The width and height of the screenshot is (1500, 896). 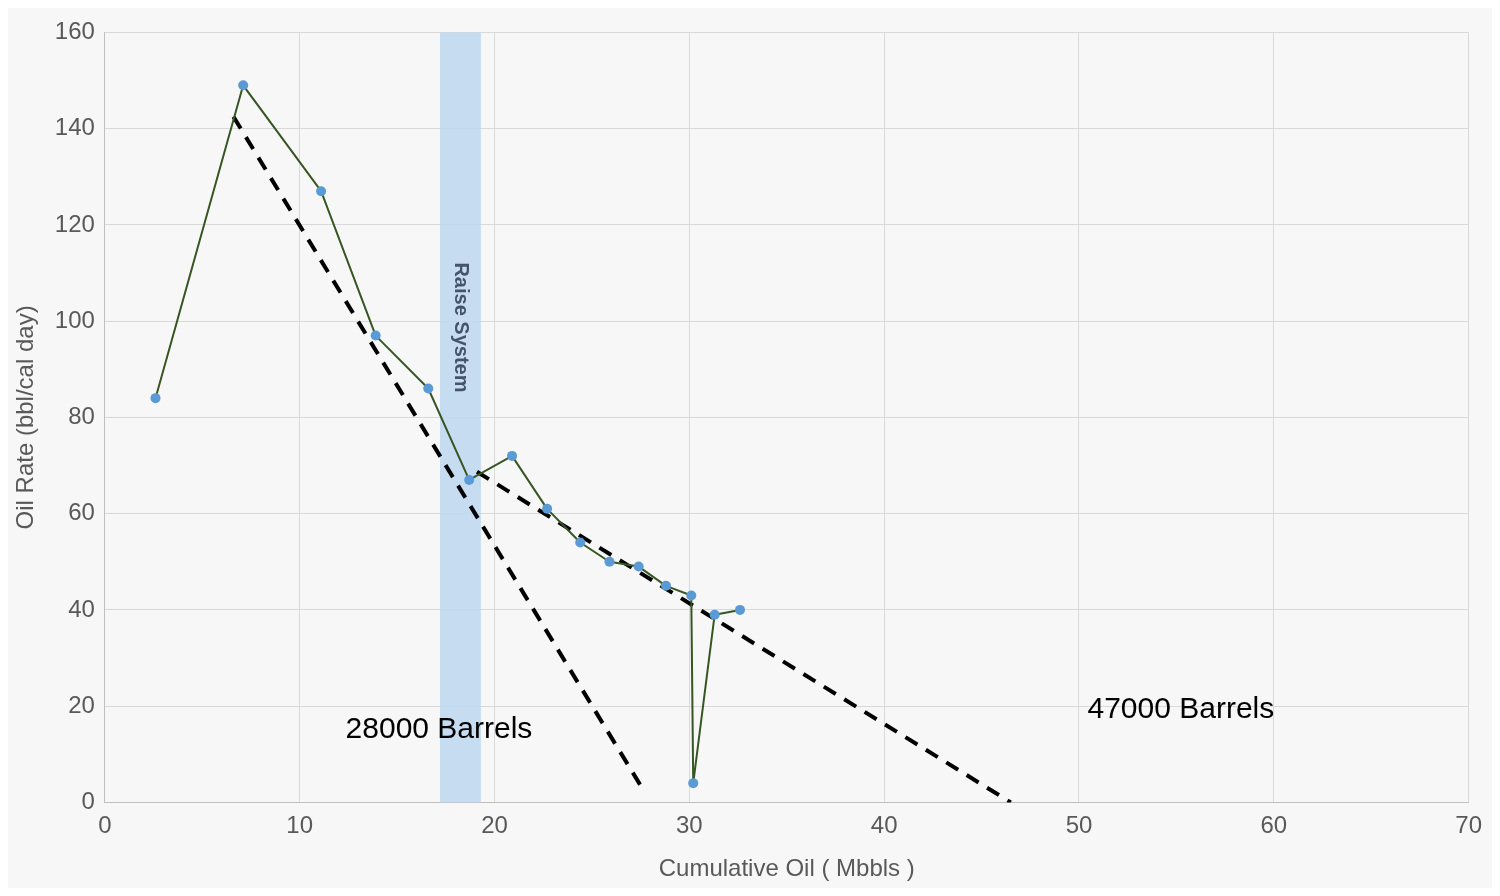 What do you see at coordinates (81, 704) in the screenshot?
I see `y-tick-label: 20` at bounding box center [81, 704].